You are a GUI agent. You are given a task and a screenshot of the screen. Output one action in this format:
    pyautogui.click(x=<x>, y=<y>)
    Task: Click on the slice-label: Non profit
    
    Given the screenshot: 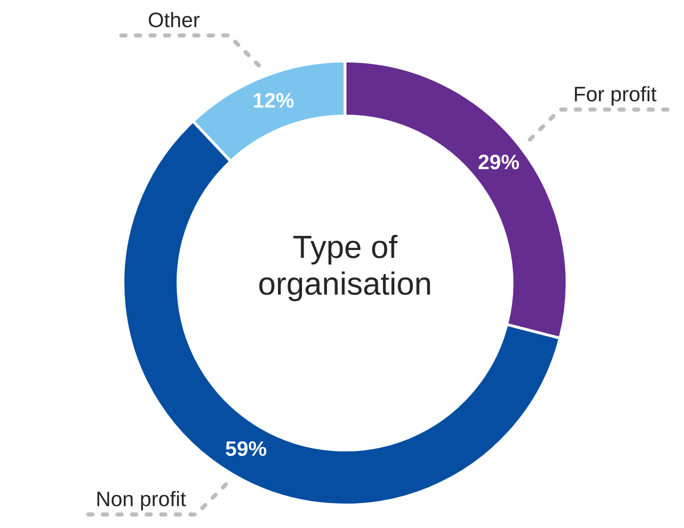 What is the action you would take?
    pyautogui.click(x=141, y=500)
    